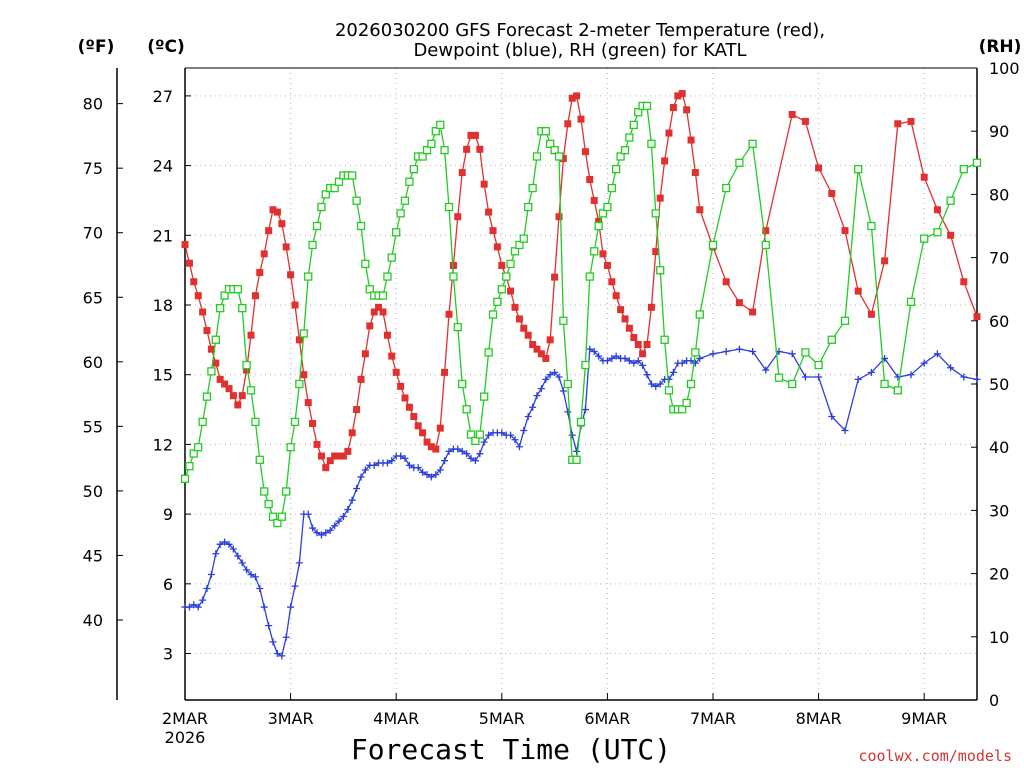  Describe the element at coordinates (185, 718) in the screenshot. I see `time-tick-label: 2MAR` at that location.